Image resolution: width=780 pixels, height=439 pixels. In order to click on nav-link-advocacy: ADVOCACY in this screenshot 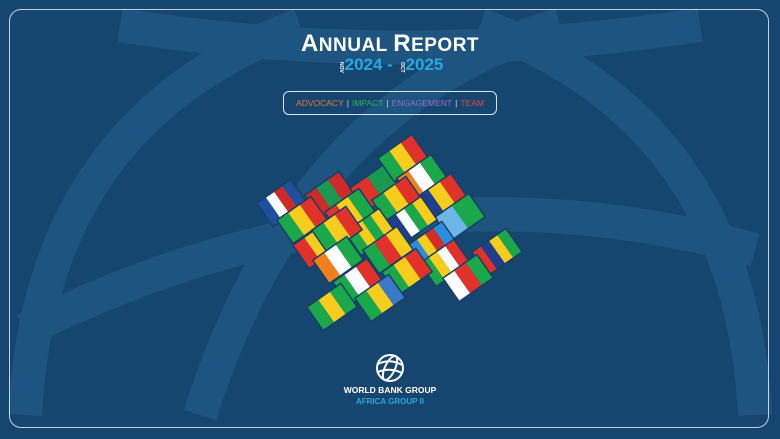, I will do `click(320, 103)`.